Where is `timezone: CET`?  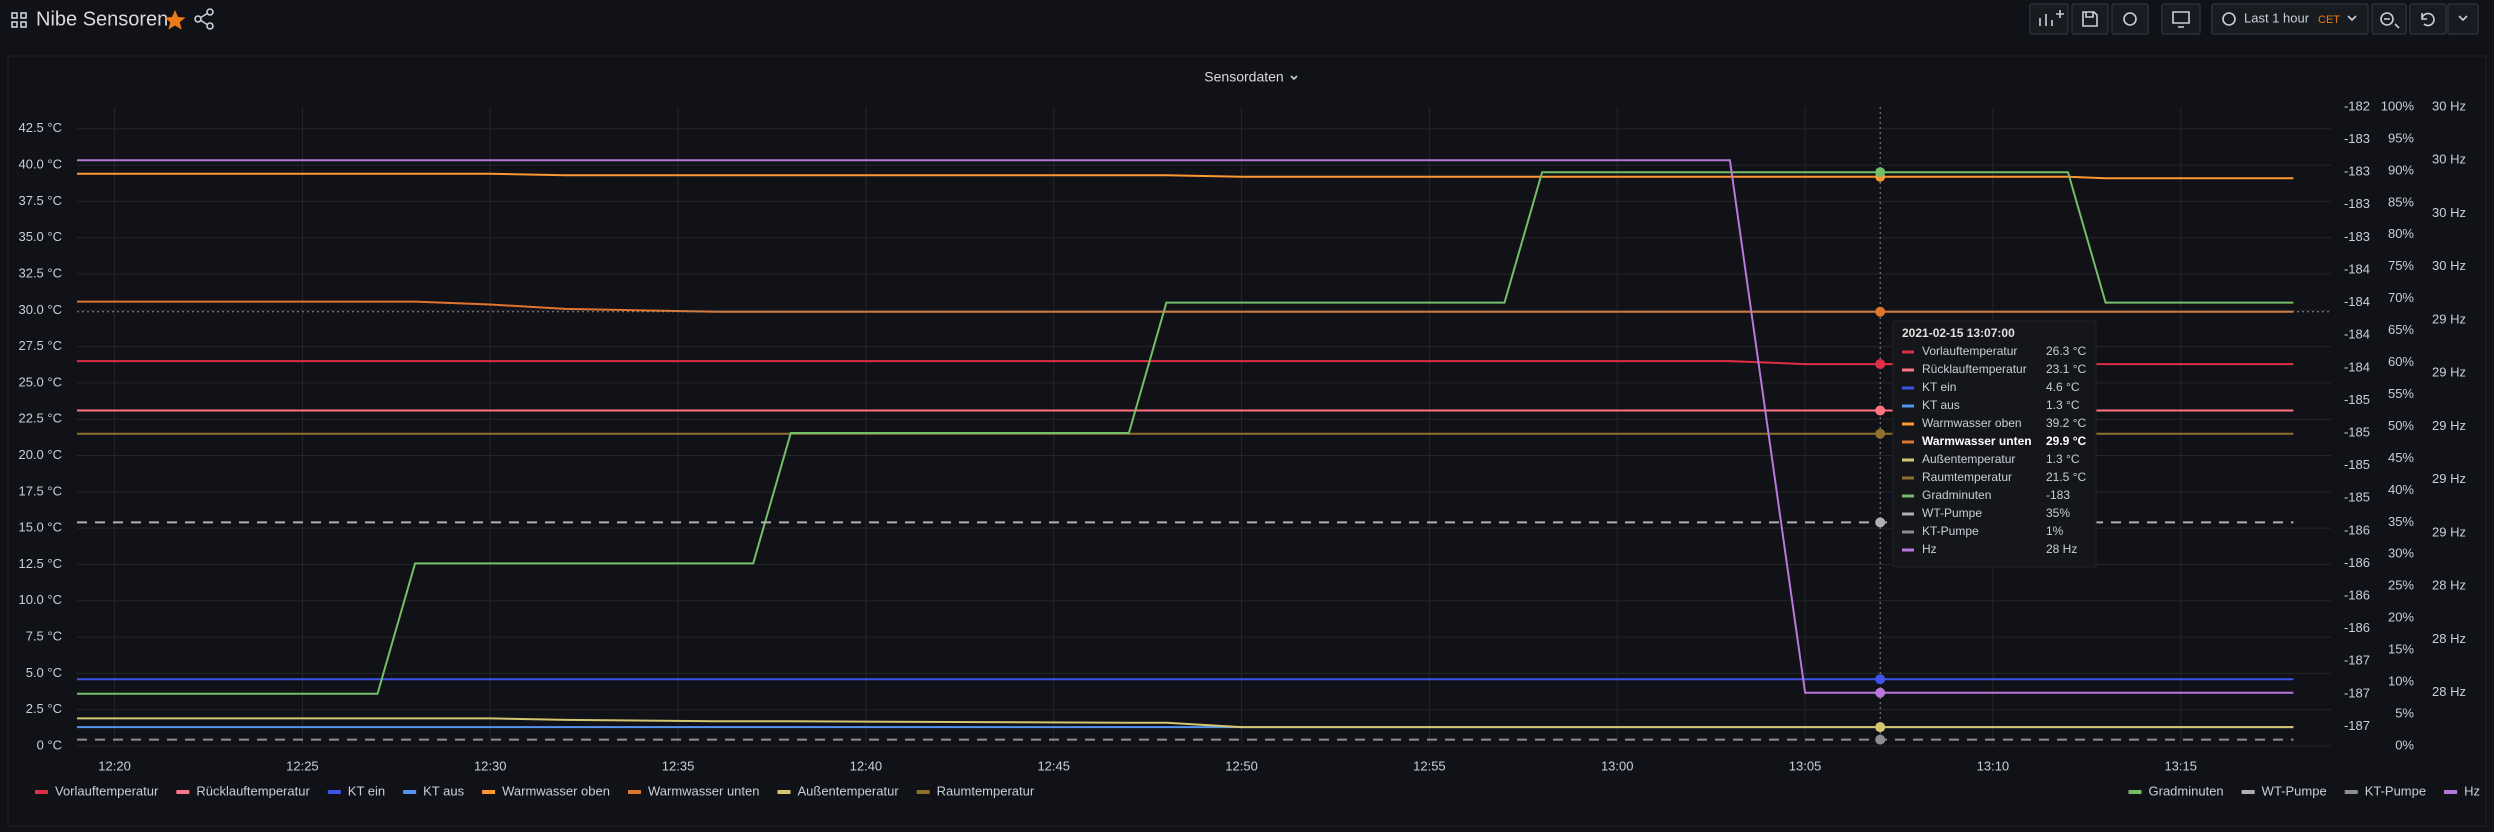
timezone: CET is located at coordinates (2329, 20).